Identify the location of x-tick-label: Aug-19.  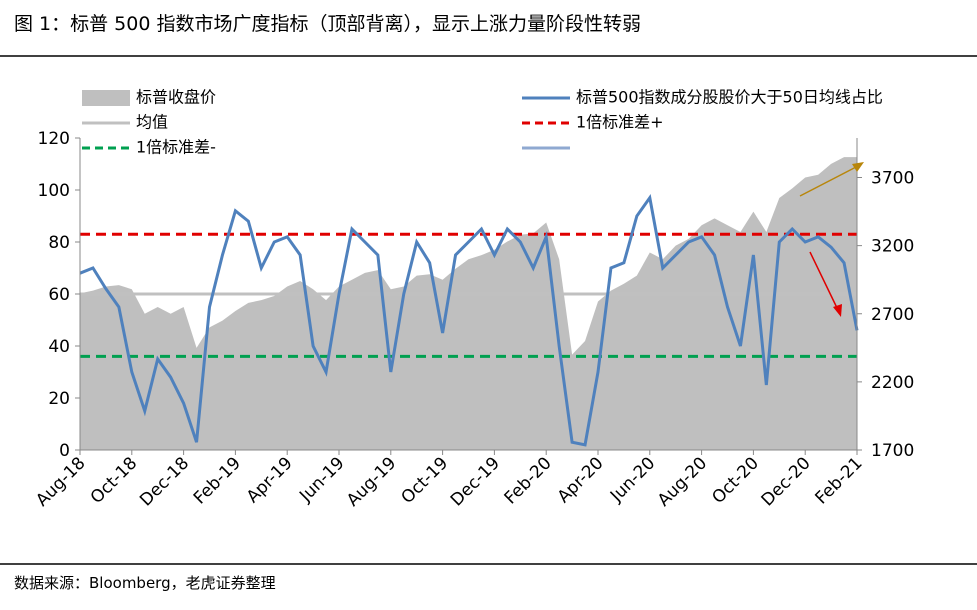
(371, 481).